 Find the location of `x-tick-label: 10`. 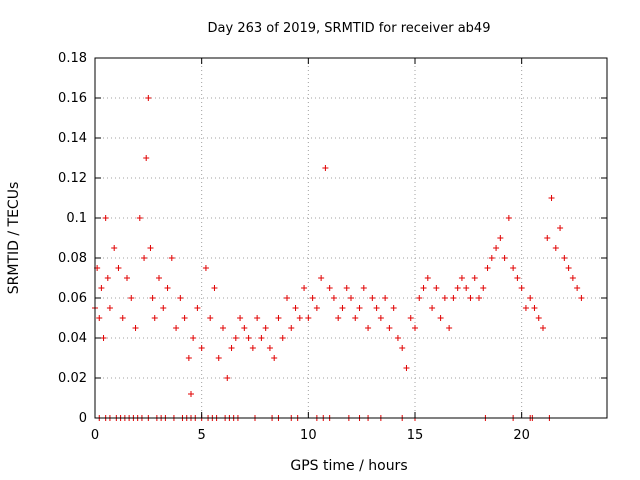

x-tick-label: 10 is located at coordinates (308, 435).